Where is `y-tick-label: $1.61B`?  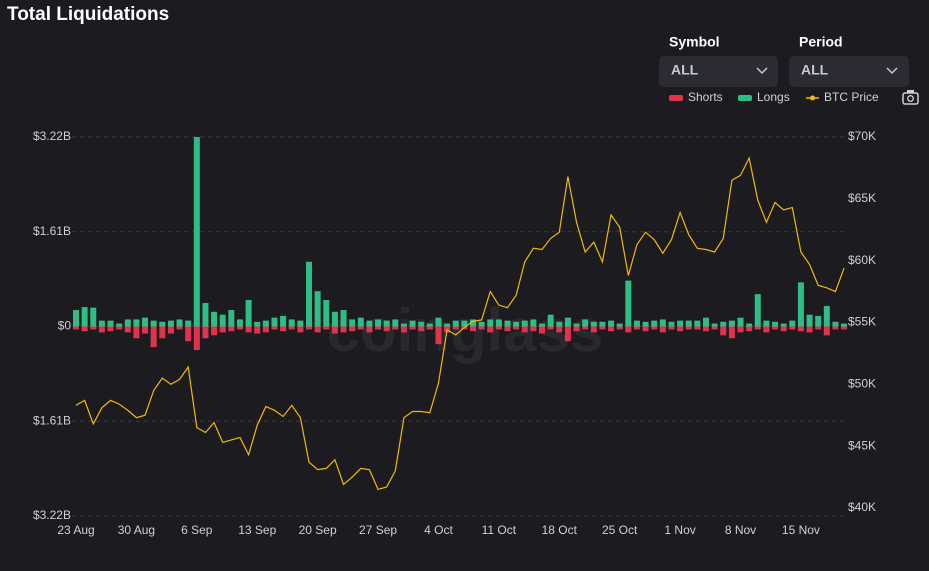
y-tick-label: $1.61B is located at coordinates (52, 231).